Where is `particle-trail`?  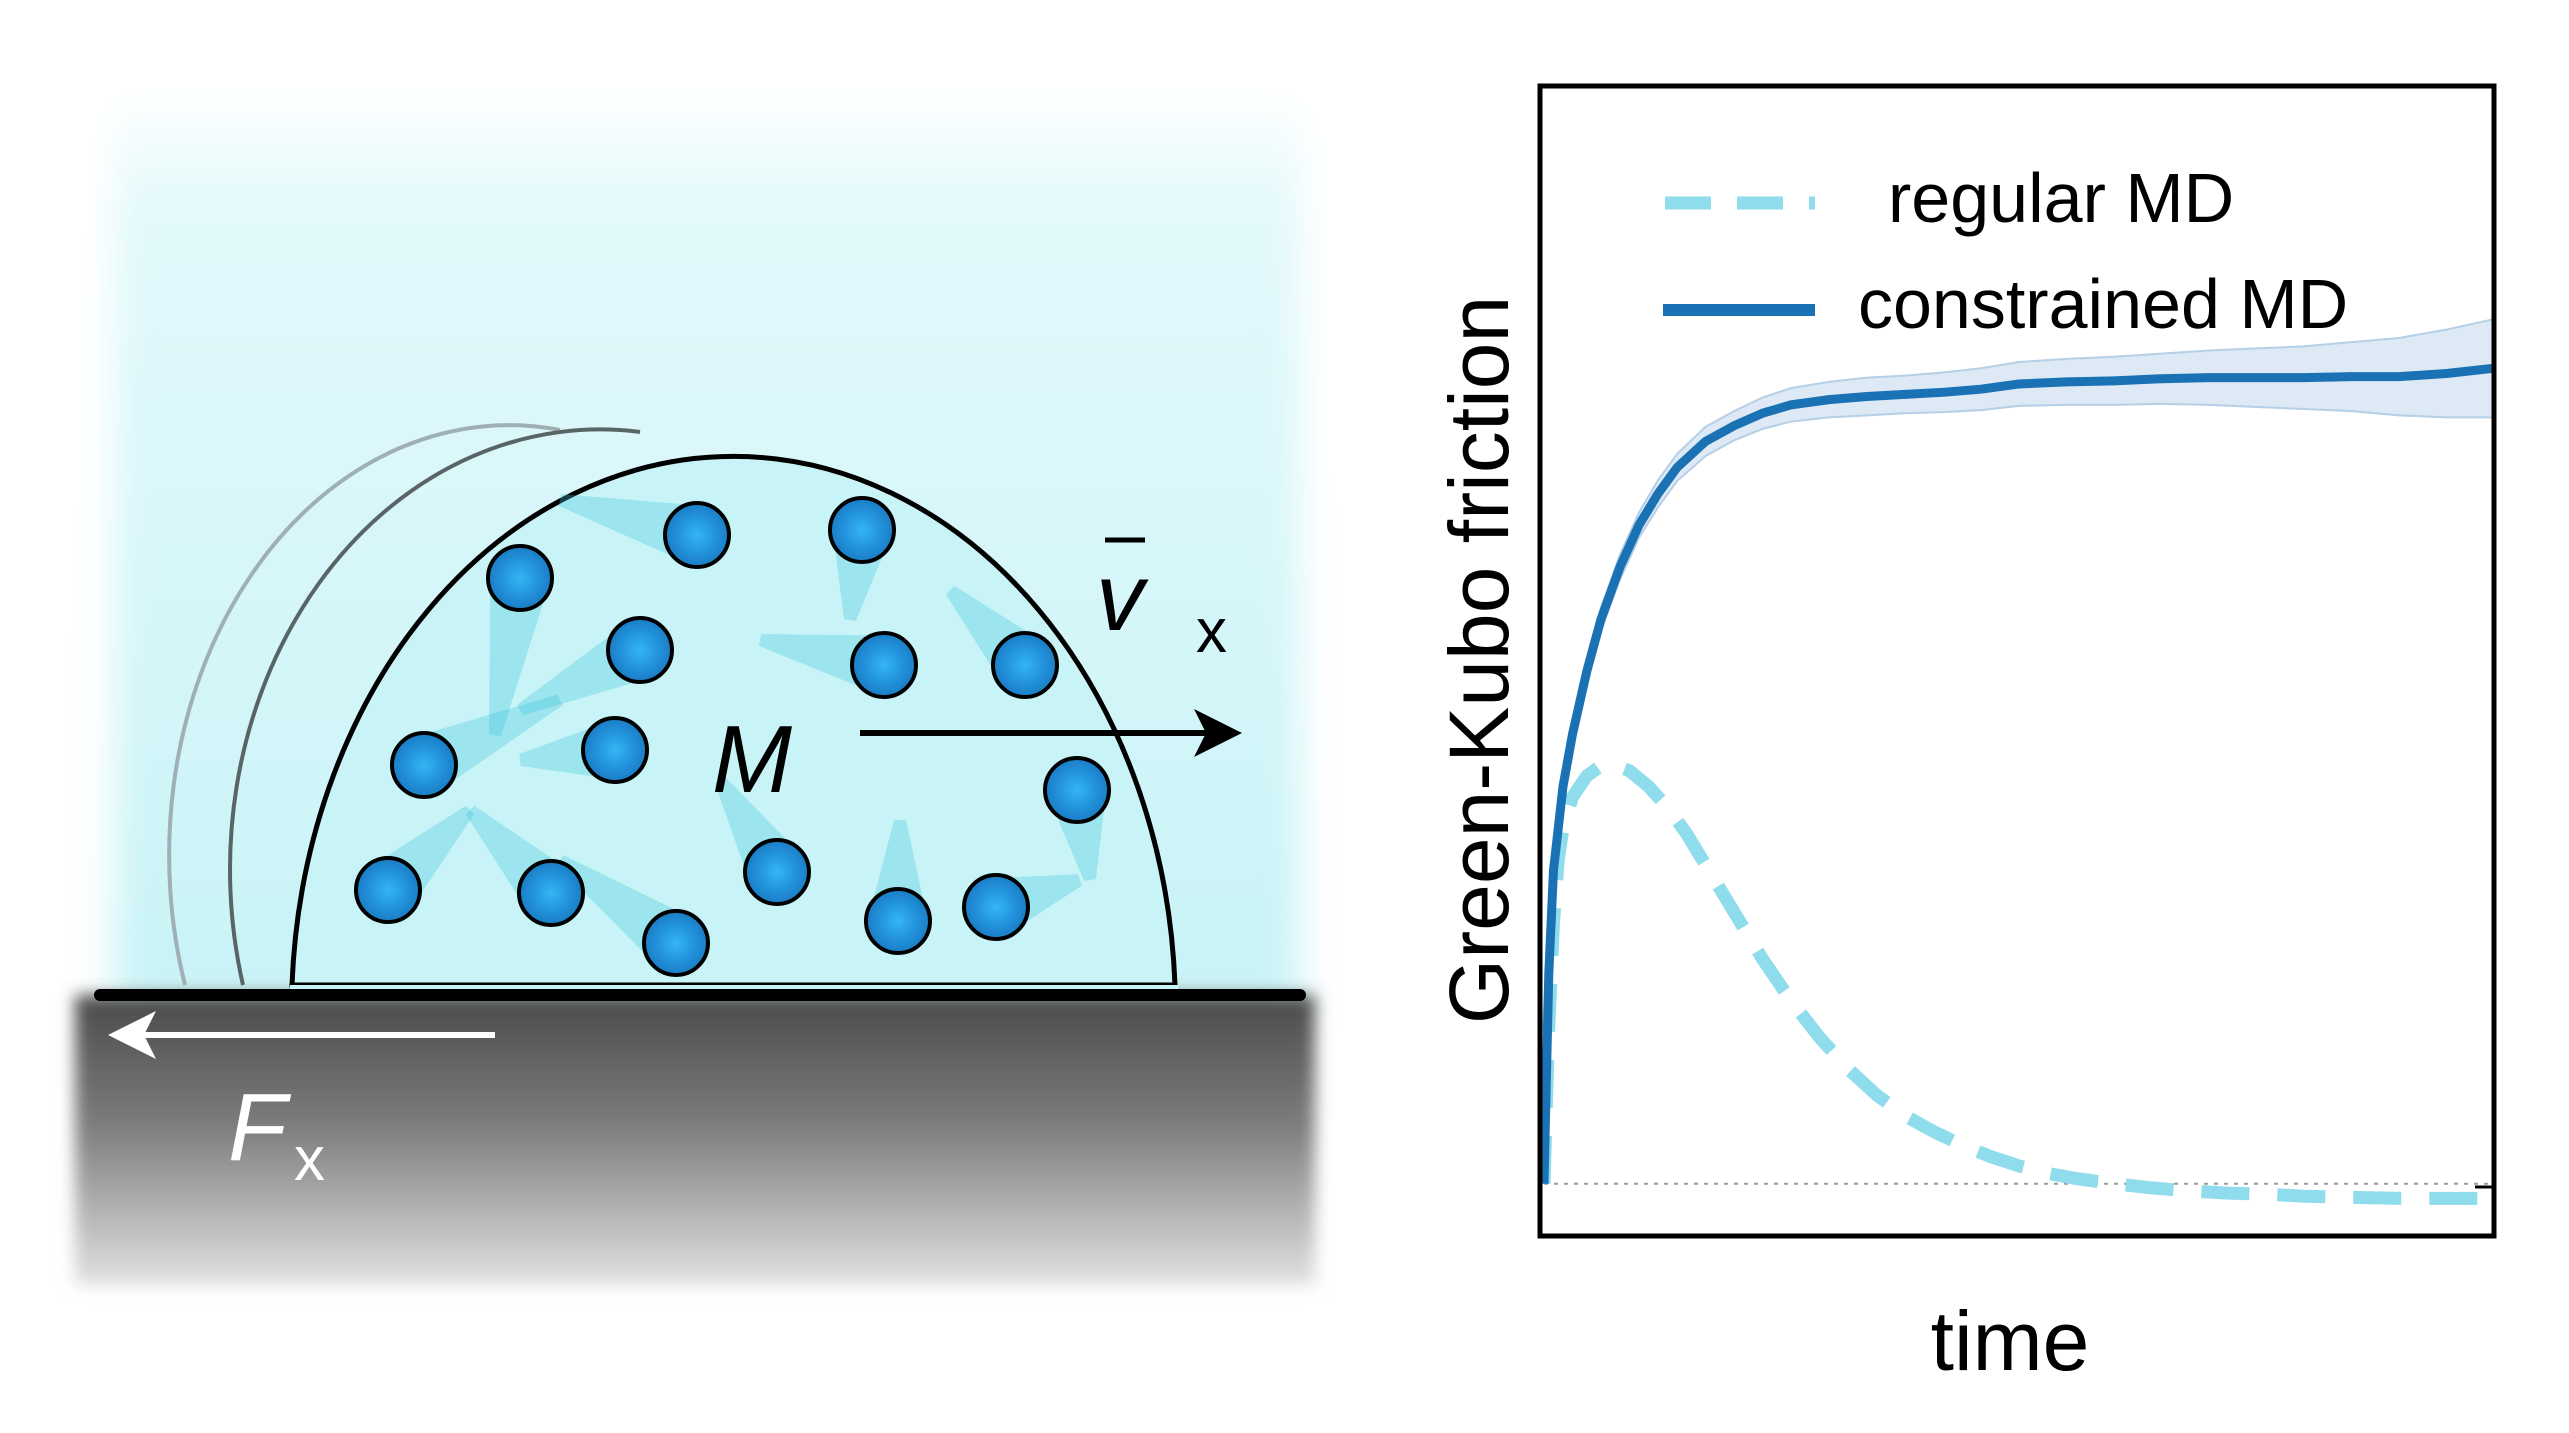
particle-trail is located at coordinates (519, 654).